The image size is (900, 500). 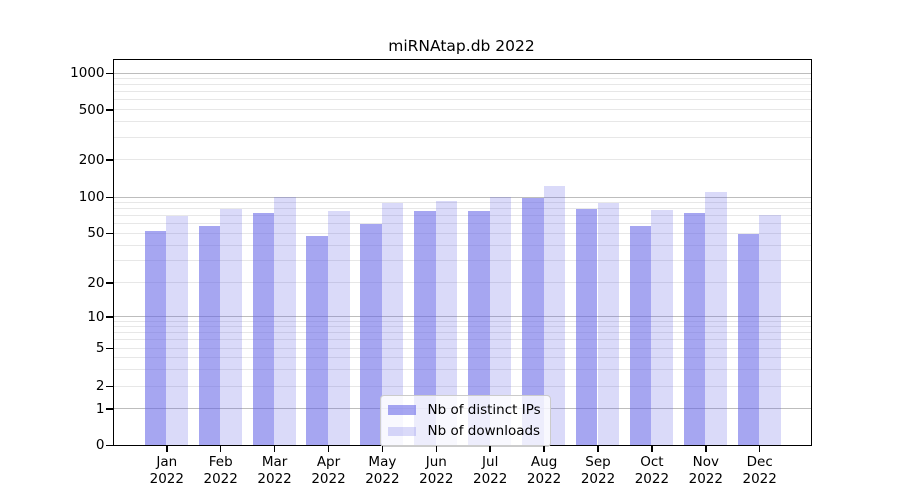 What do you see at coordinates (461, 46) in the screenshot?
I see `page-title: miRNAtap.db 2022` at bounding box center [461, 46].